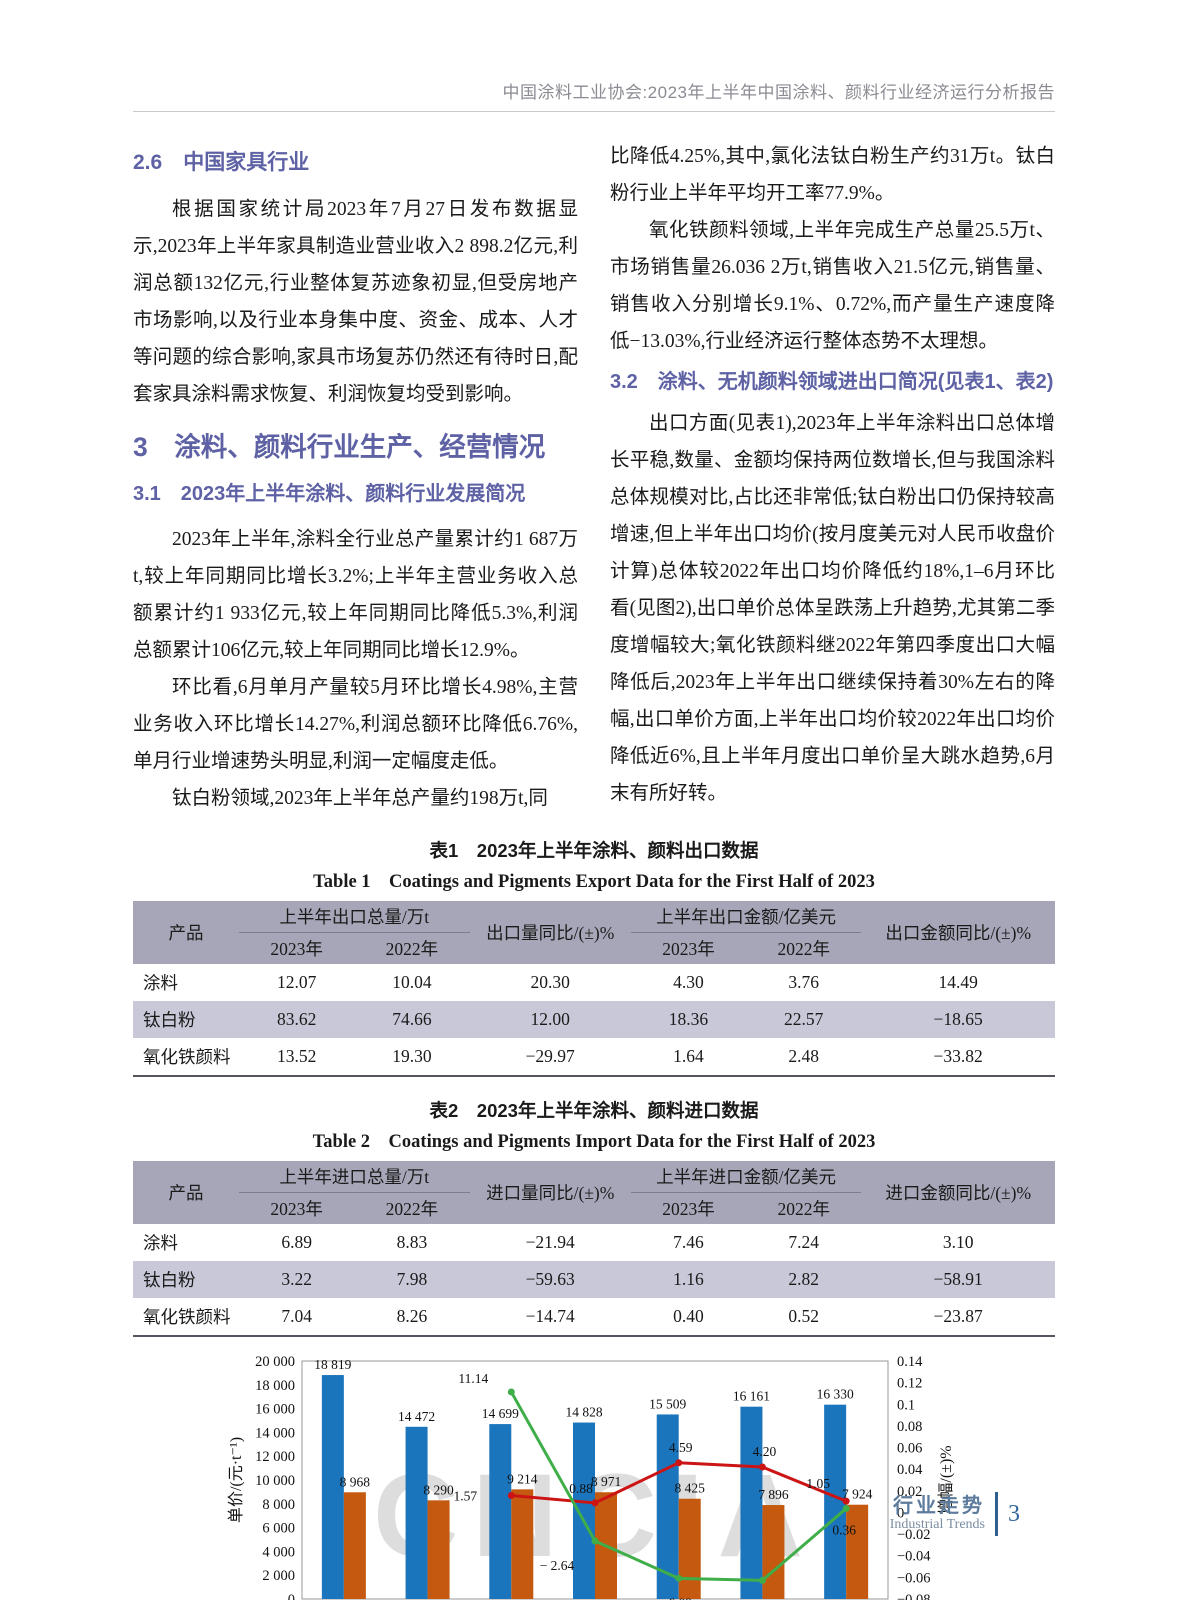 This screenshot has height=1600, width=1187. I want to click on bar-value-label: 18 819, so click(332, 1364).